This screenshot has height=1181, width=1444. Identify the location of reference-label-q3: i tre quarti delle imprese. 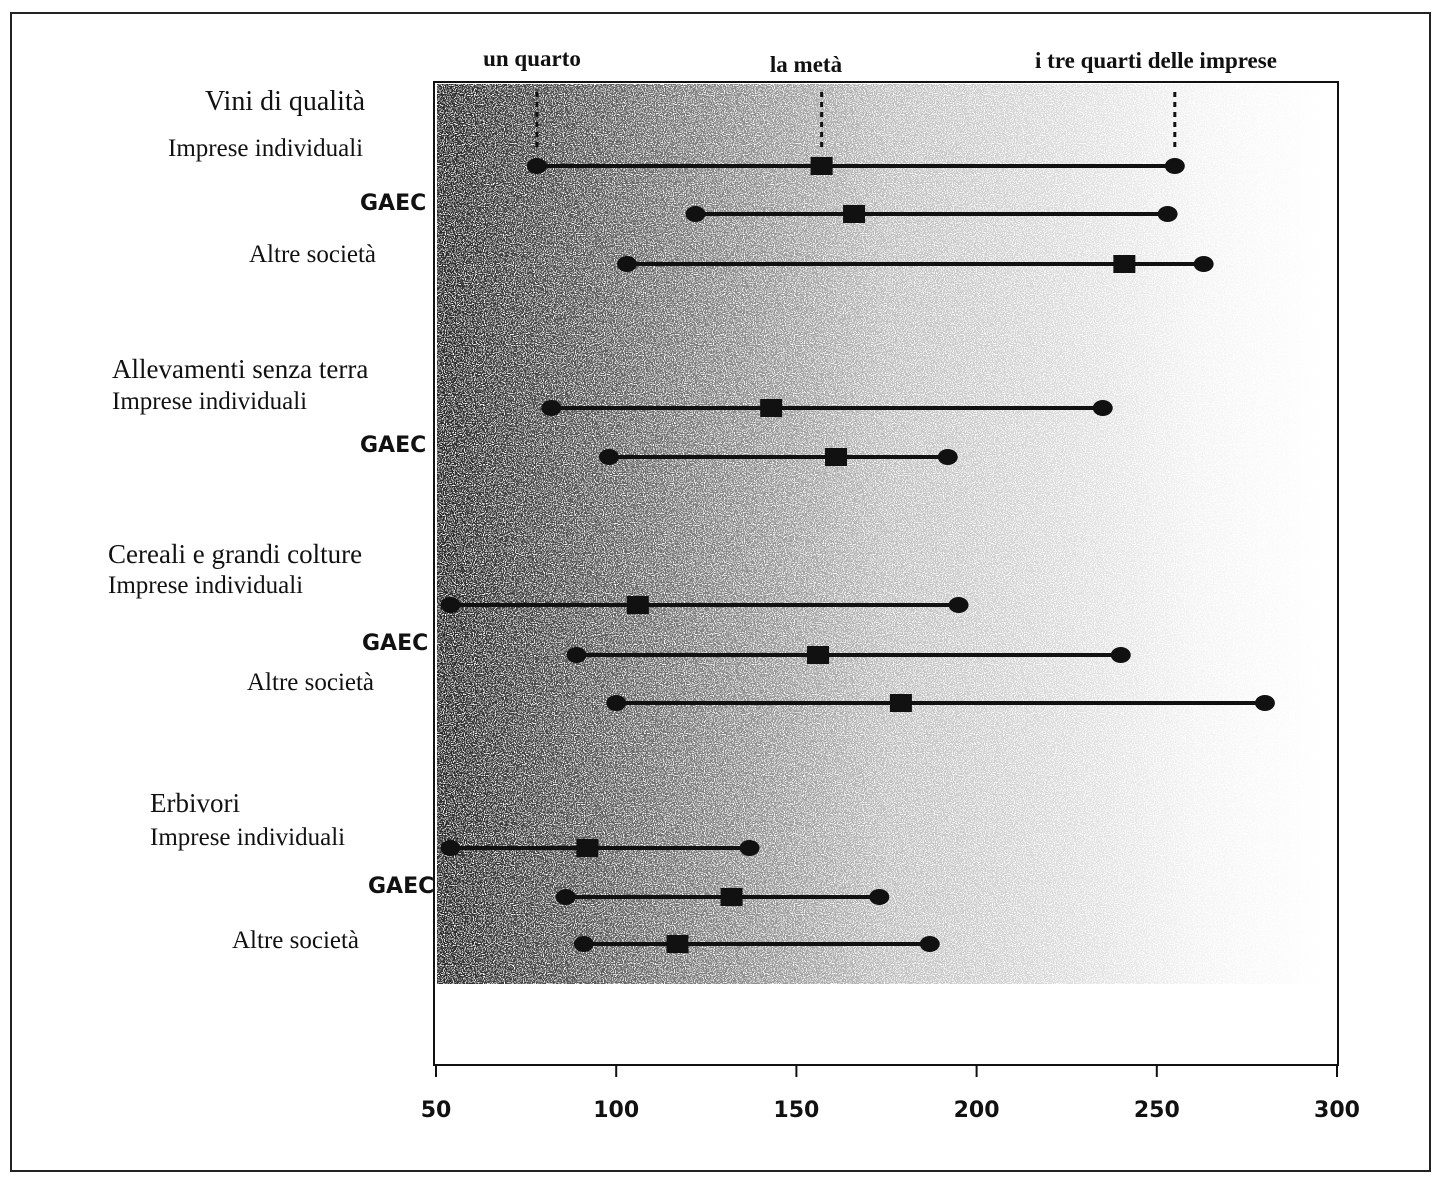
(1156, 60).